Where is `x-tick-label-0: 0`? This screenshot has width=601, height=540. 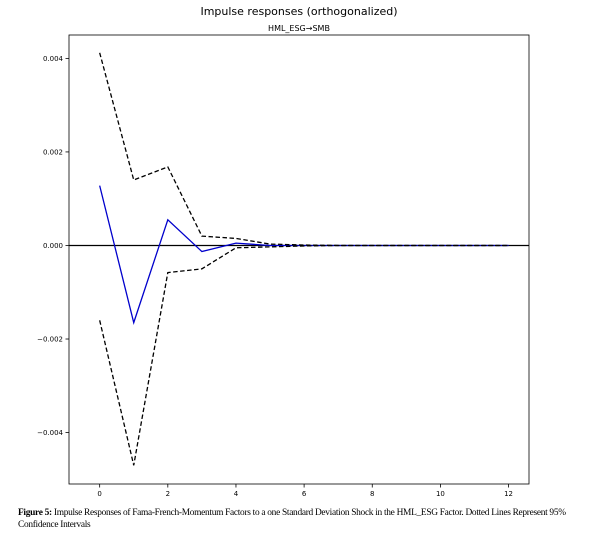 x-tick-label-0: 0 is located at coordinates (99, 494).